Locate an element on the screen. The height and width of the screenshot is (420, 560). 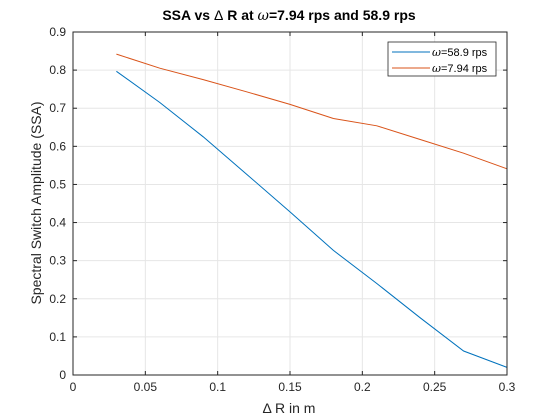
legend-box is located at coordinates (442, 59).